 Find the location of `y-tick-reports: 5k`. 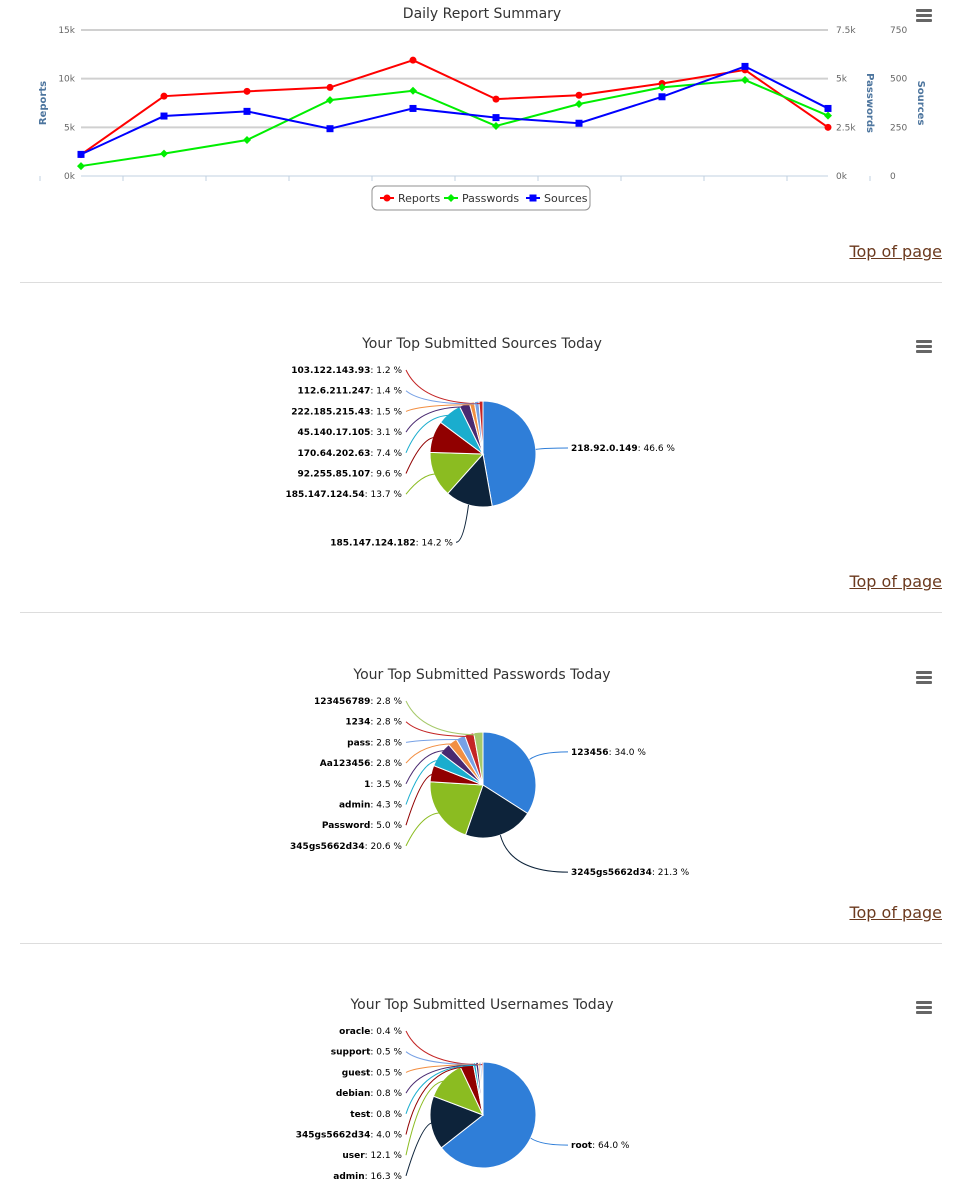

y-tick-reports: 5k is located at coordinates (70, 128).